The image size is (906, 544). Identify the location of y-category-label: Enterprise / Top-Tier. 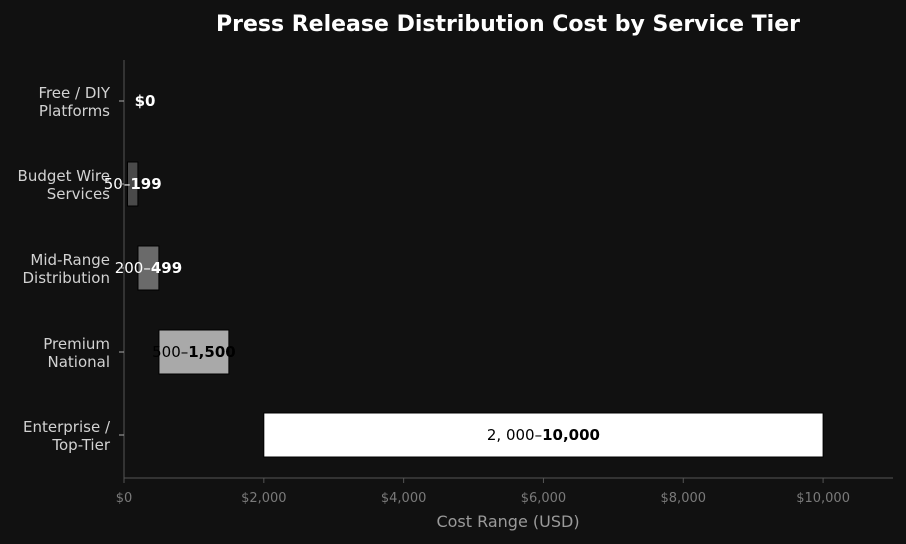
(67, 436).